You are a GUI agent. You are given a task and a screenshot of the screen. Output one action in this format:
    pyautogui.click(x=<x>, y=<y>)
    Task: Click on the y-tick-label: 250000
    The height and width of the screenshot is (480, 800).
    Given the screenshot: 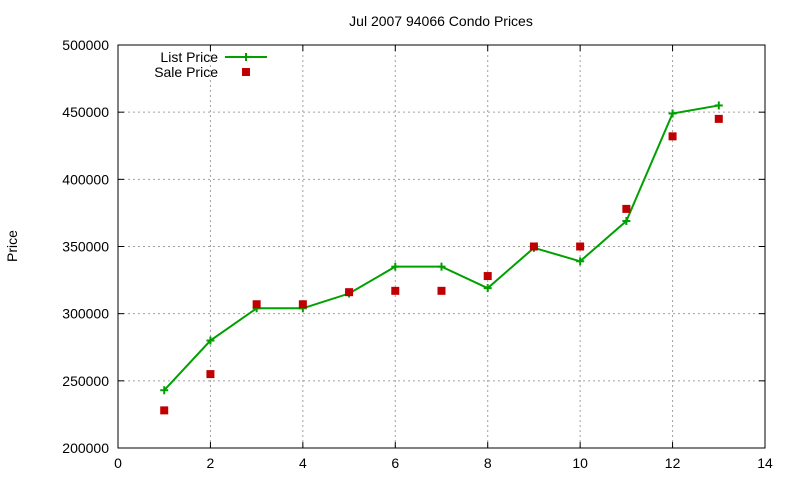 What is the action you would take?
    pyautogui.click(x=85, y=381)
    